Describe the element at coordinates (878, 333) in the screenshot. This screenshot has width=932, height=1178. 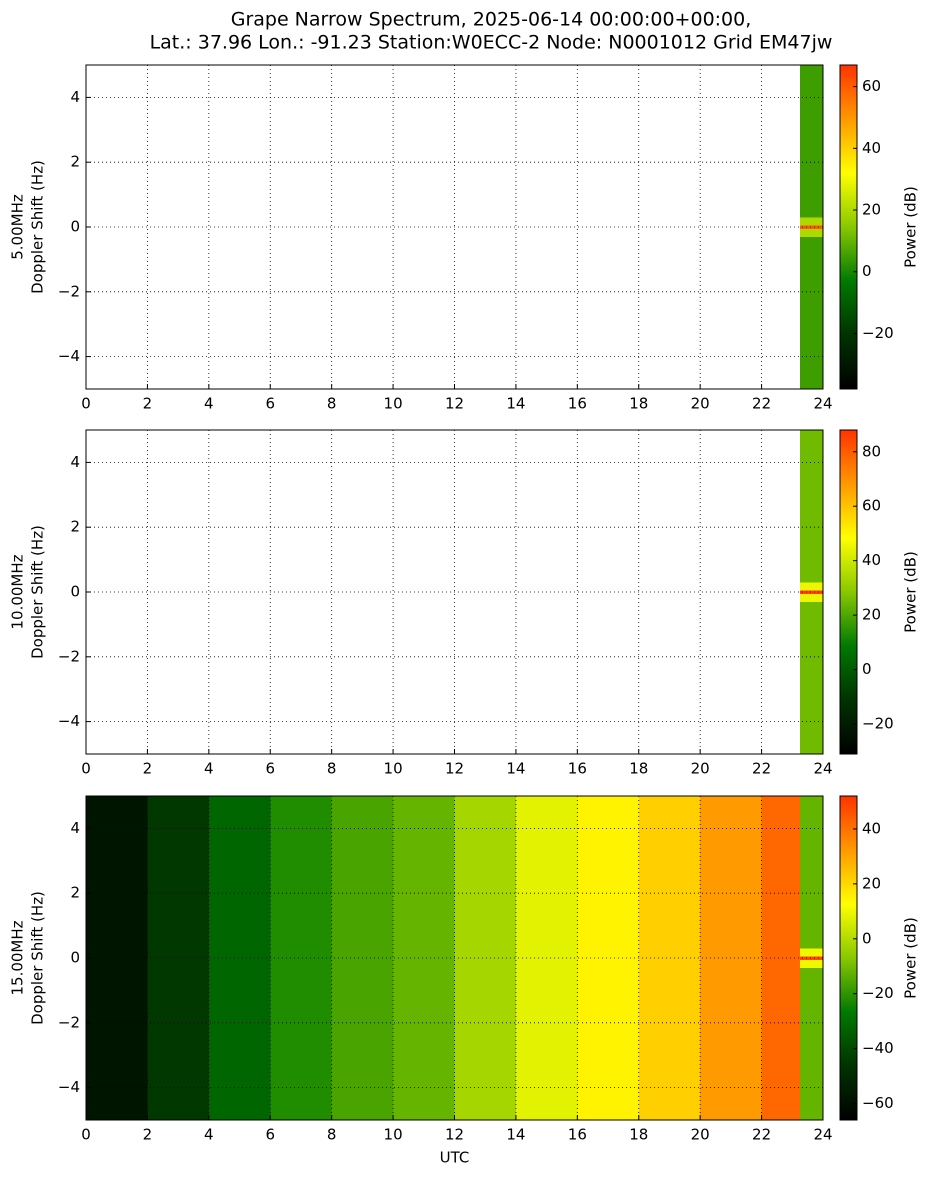
I see `colorbar-tick-label: −20` at that location.